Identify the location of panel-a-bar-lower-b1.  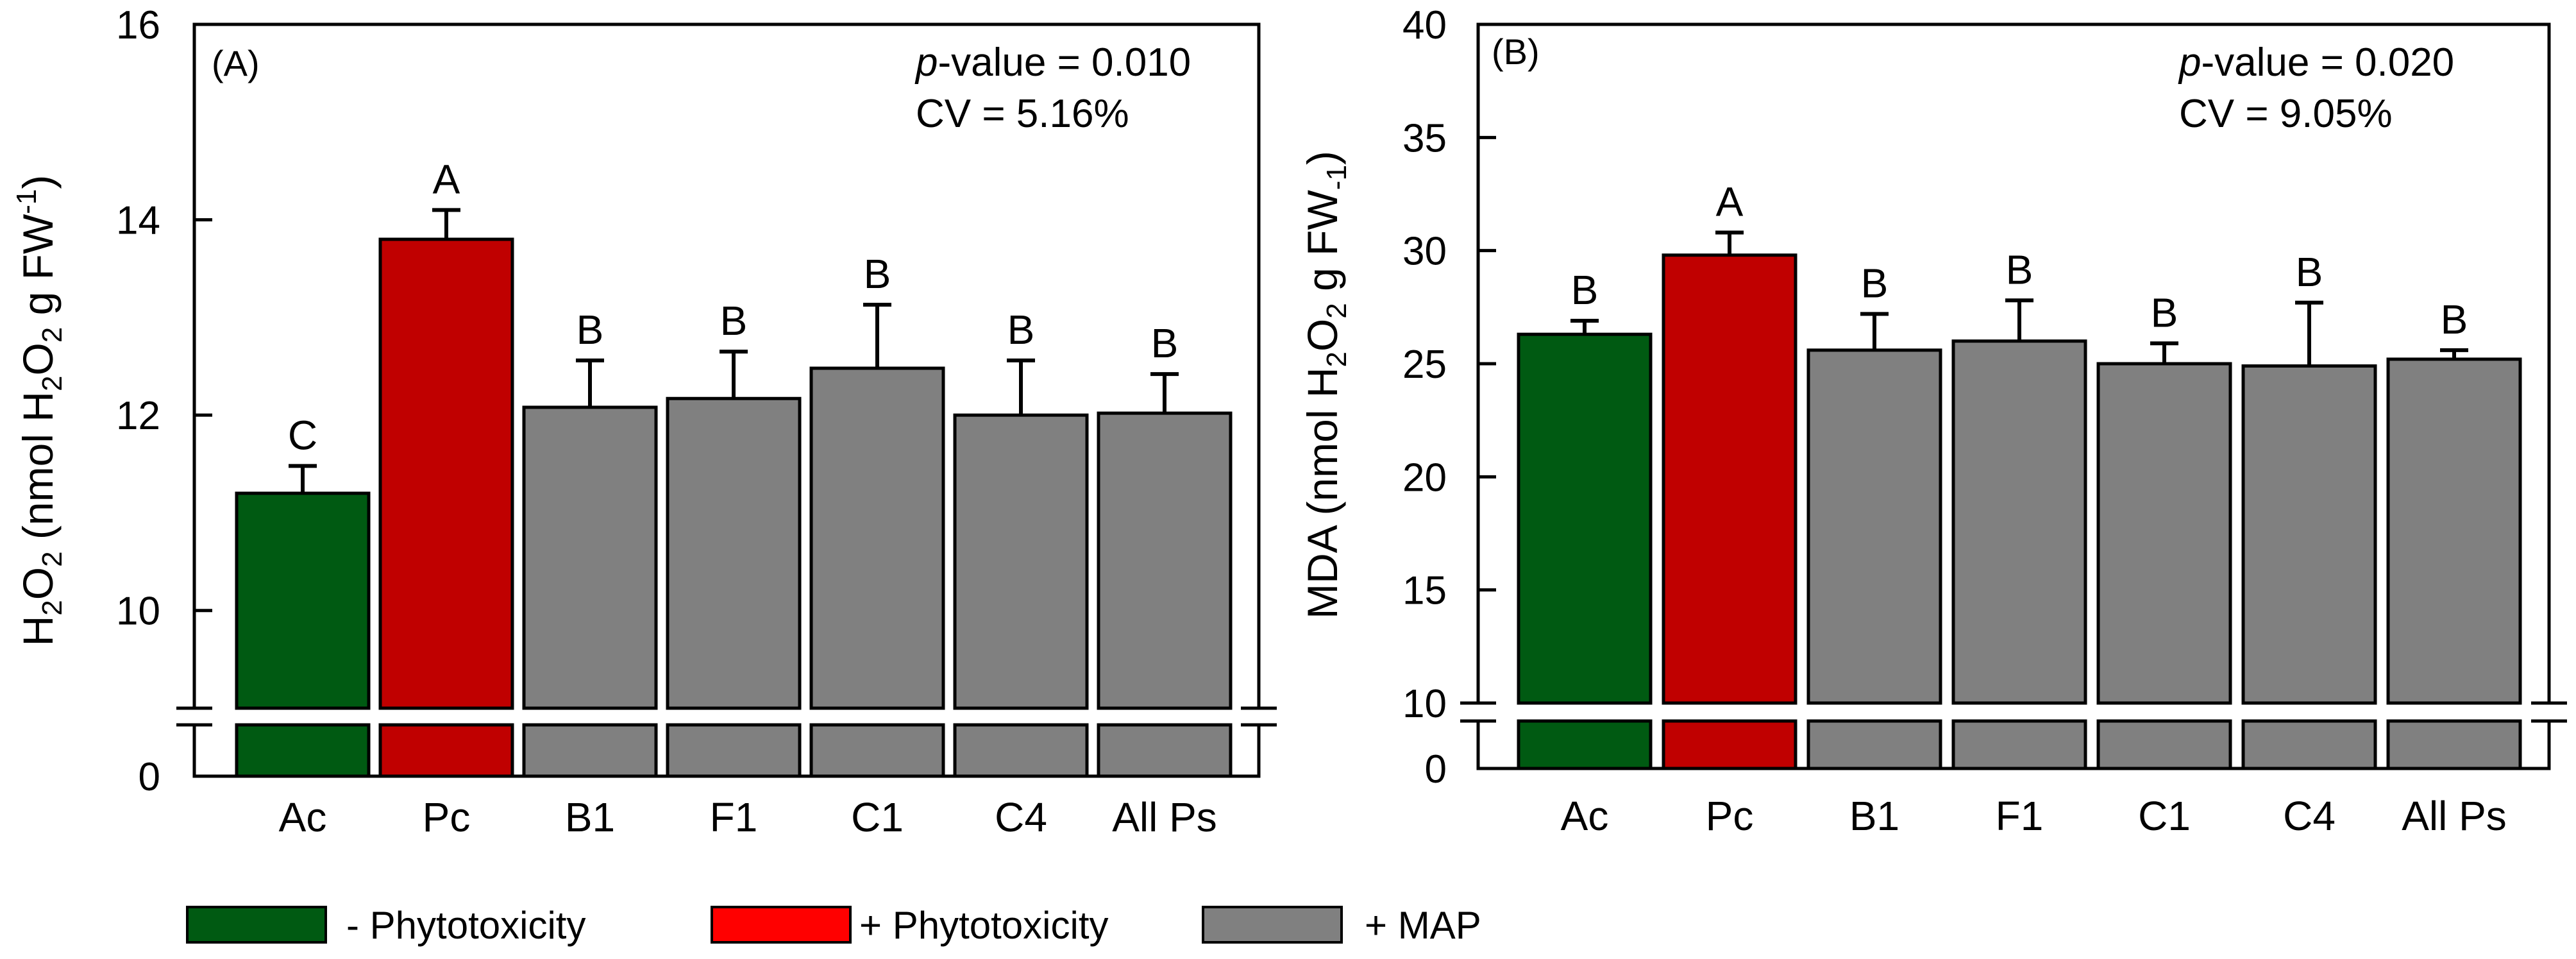
(590, 750).